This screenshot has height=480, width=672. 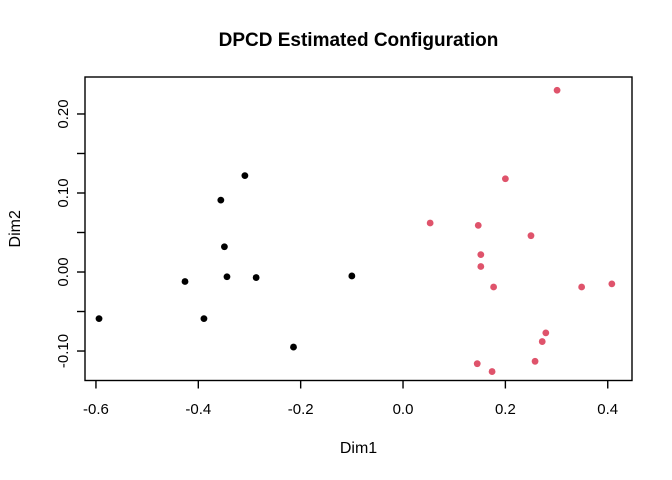 I want to click on y-tick-label: 0.10, so click(x=63, y=192).